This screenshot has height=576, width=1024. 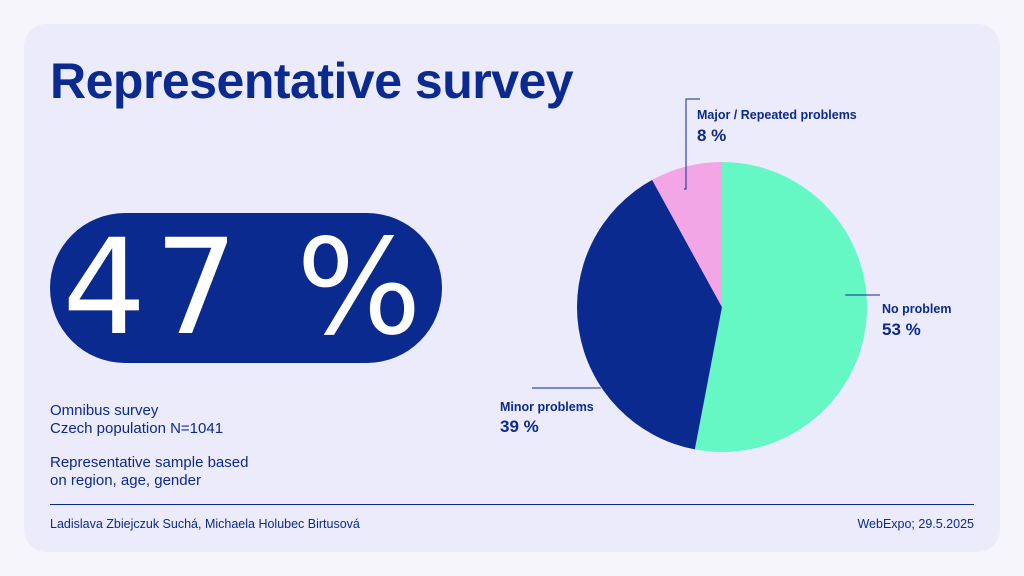 What do you see at coordinates (692, 144) in the screenshot?
I see `leader-line-major-problems` at bounding box center [692, 144].